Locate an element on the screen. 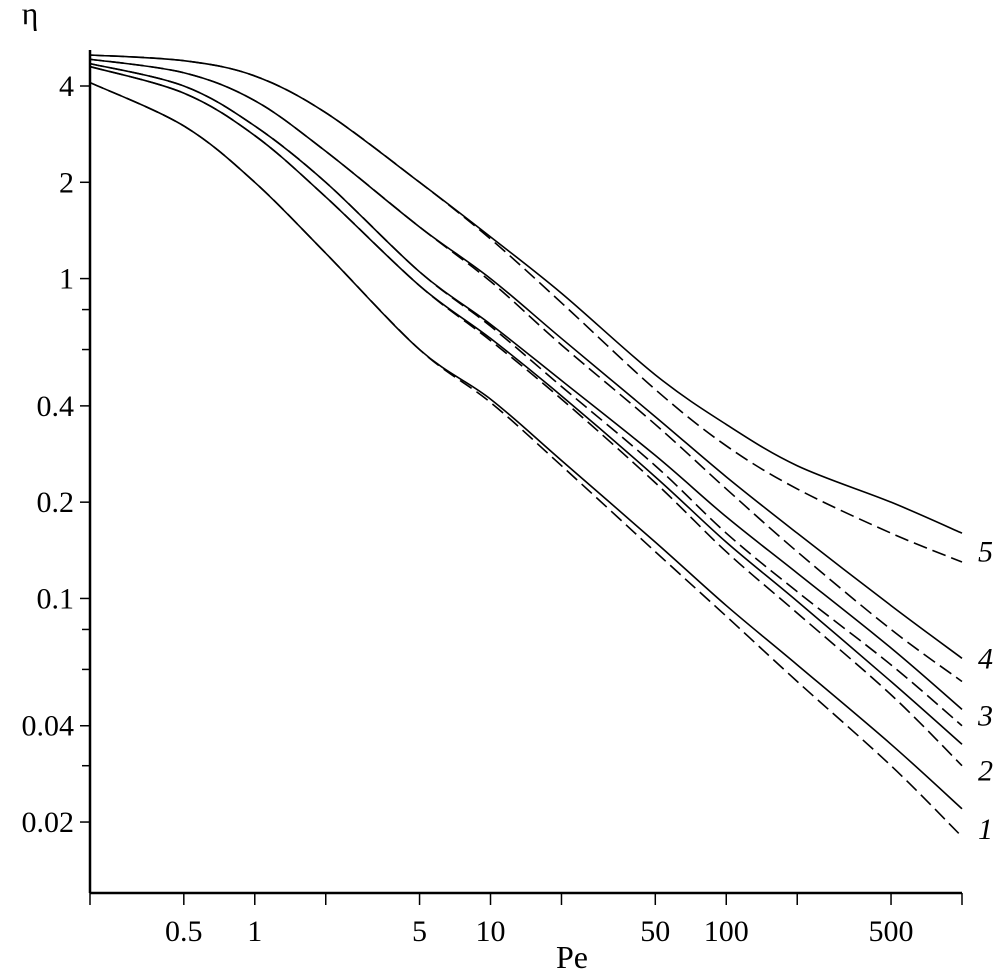 This screenshot has height=973, width=1002. curve-label-1: 1 is located at coordinates (985, 829).